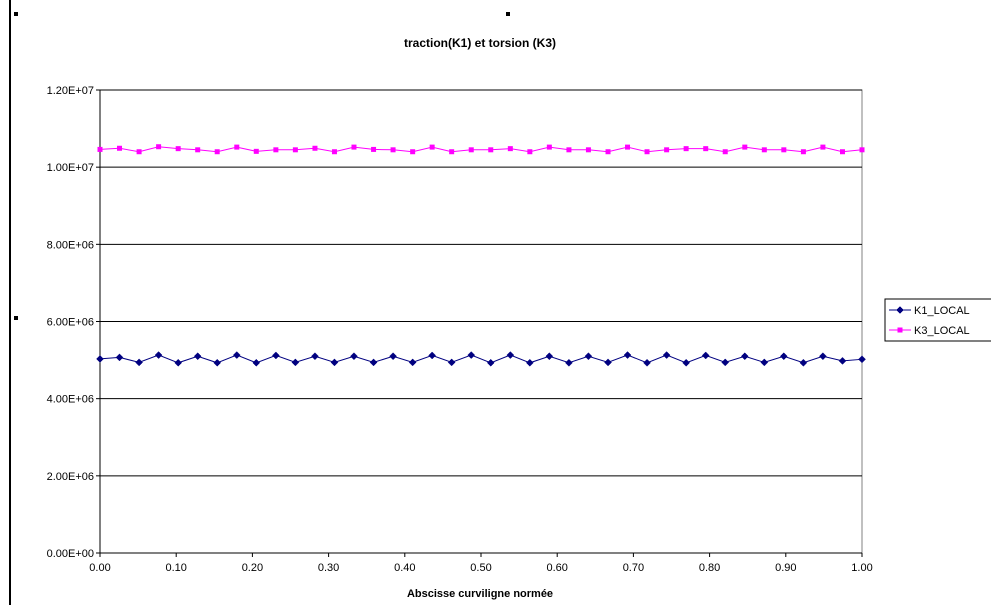 This screenshot has height=605, width=991. Describe the element at coordinates (70, 245) in the screenshot. I see `y-tick-label: 8.00E+06` at that location.